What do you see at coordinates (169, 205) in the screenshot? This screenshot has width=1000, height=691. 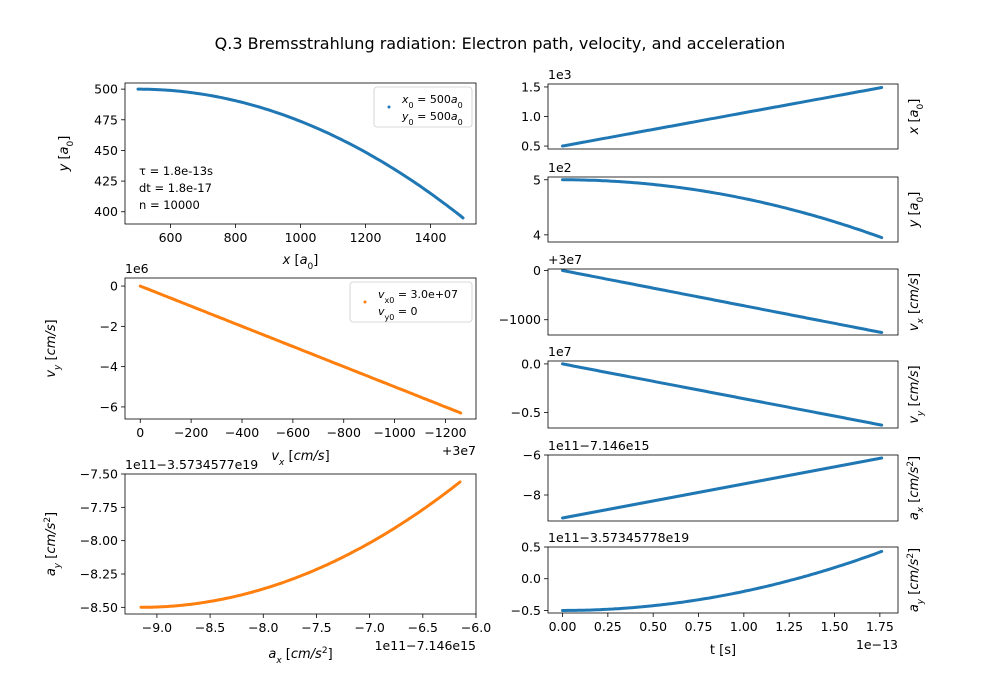 I see `annotation-text: n = 10000` at bounding box center [169, 205].